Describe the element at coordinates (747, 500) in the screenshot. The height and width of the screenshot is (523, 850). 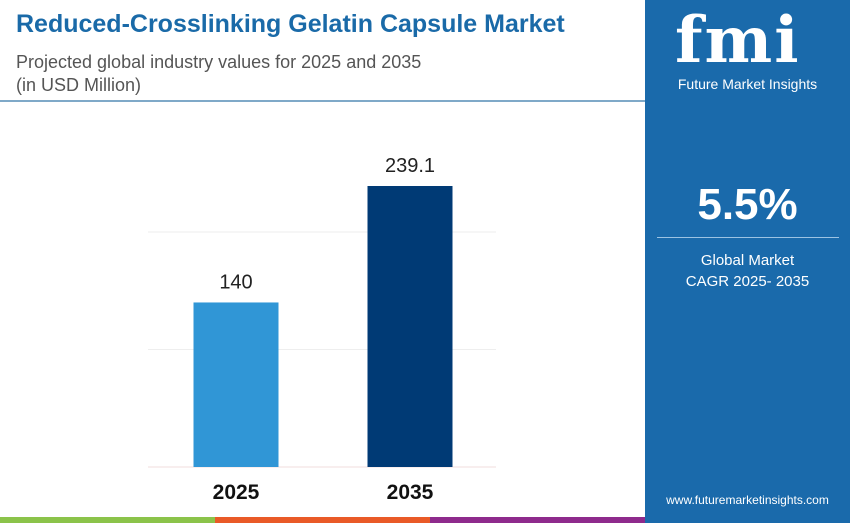
I see `website-link: www.futuremarketinsights.com` at that location.